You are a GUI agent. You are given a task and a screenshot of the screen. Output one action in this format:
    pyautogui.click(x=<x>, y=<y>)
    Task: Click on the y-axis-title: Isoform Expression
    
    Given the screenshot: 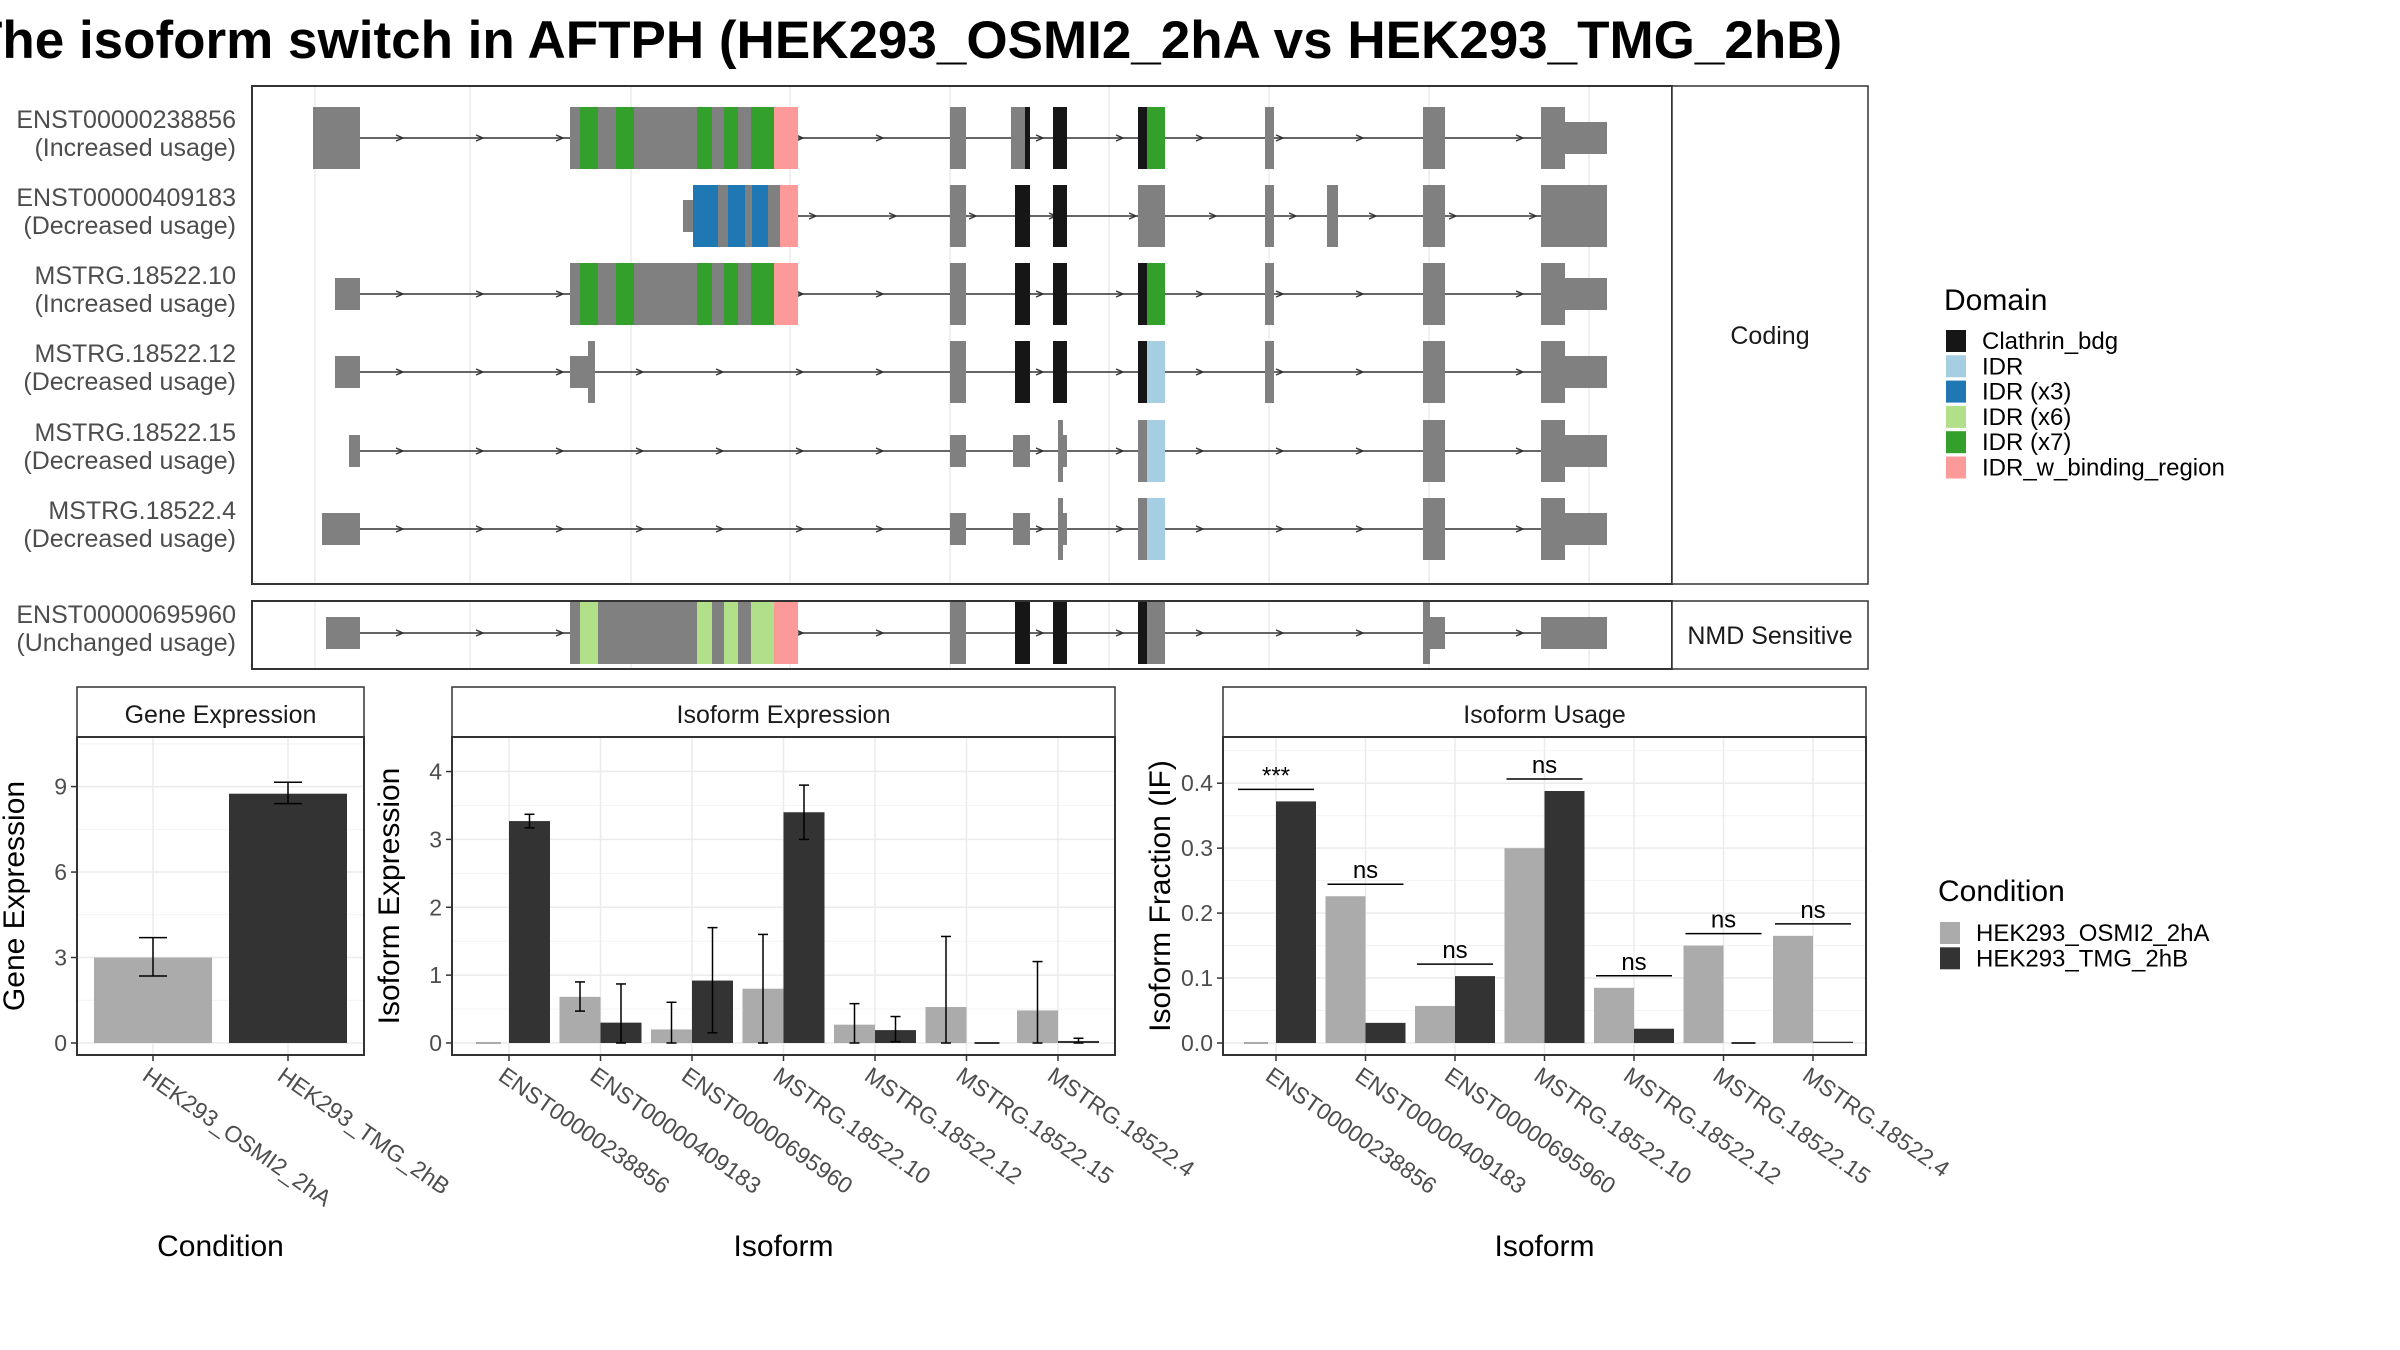 What is the action you would take?
    pyautogui.click(x=389, y=896)
    